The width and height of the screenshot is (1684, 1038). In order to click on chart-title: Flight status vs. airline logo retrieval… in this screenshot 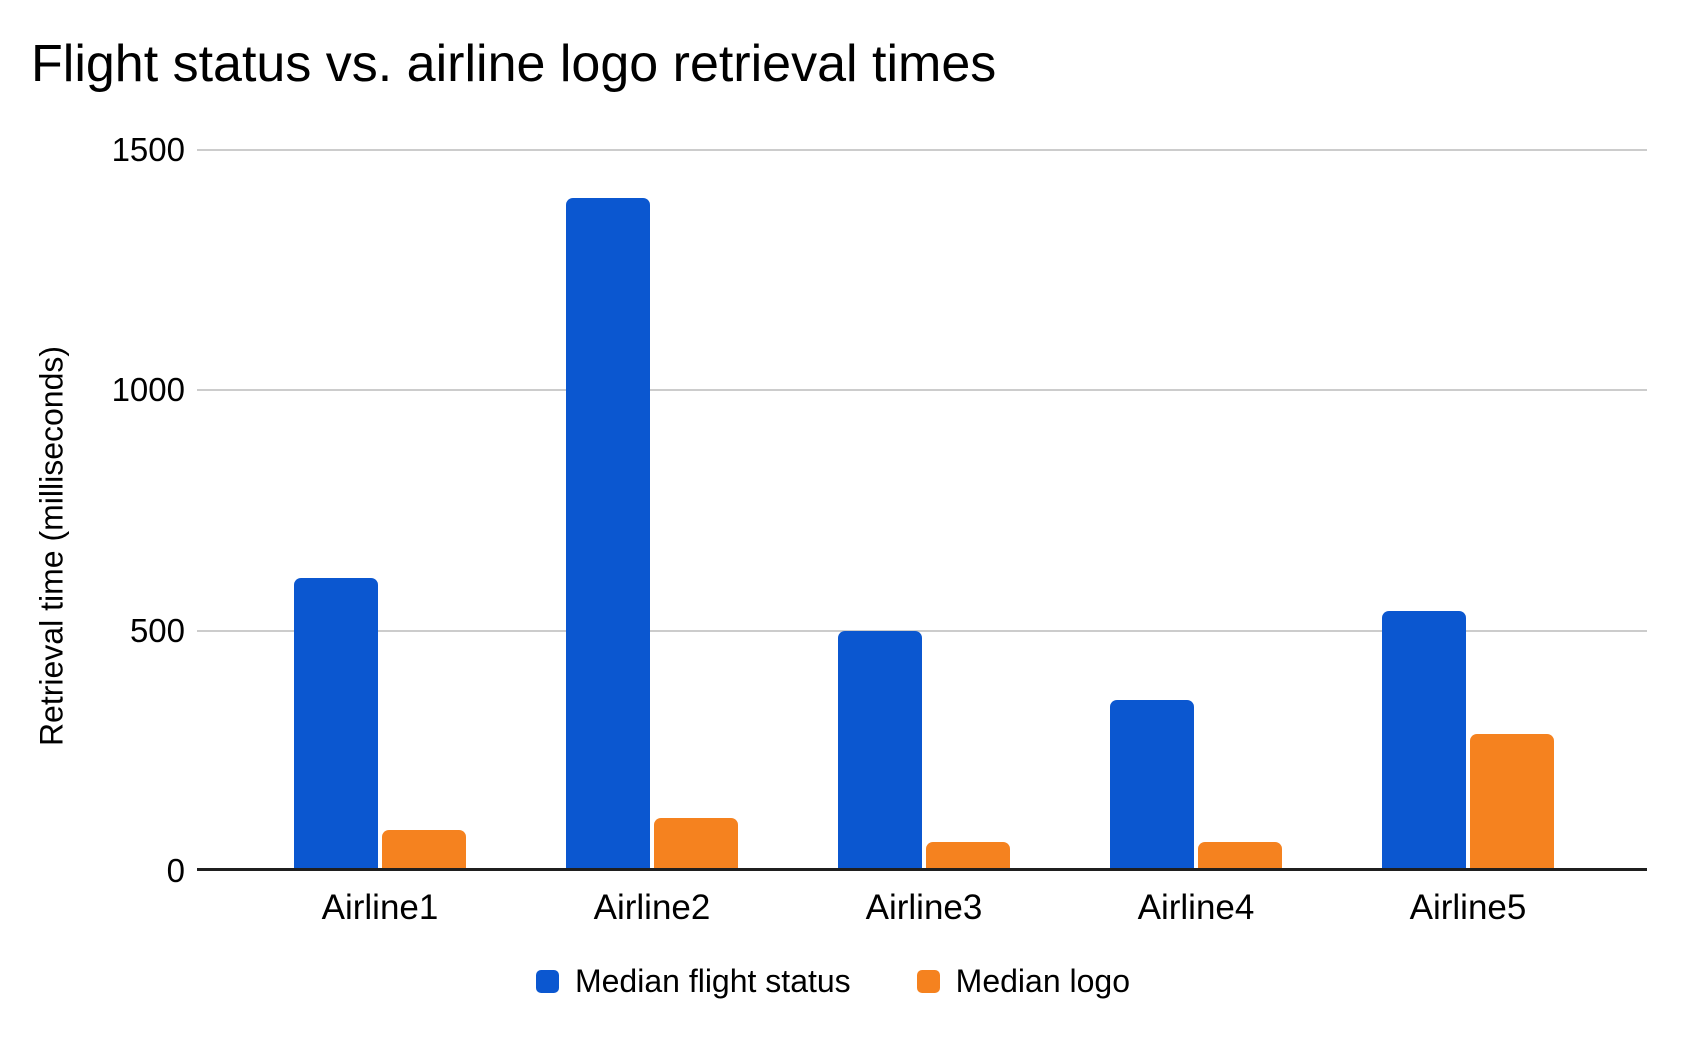, I will do `click(514, 64)`.